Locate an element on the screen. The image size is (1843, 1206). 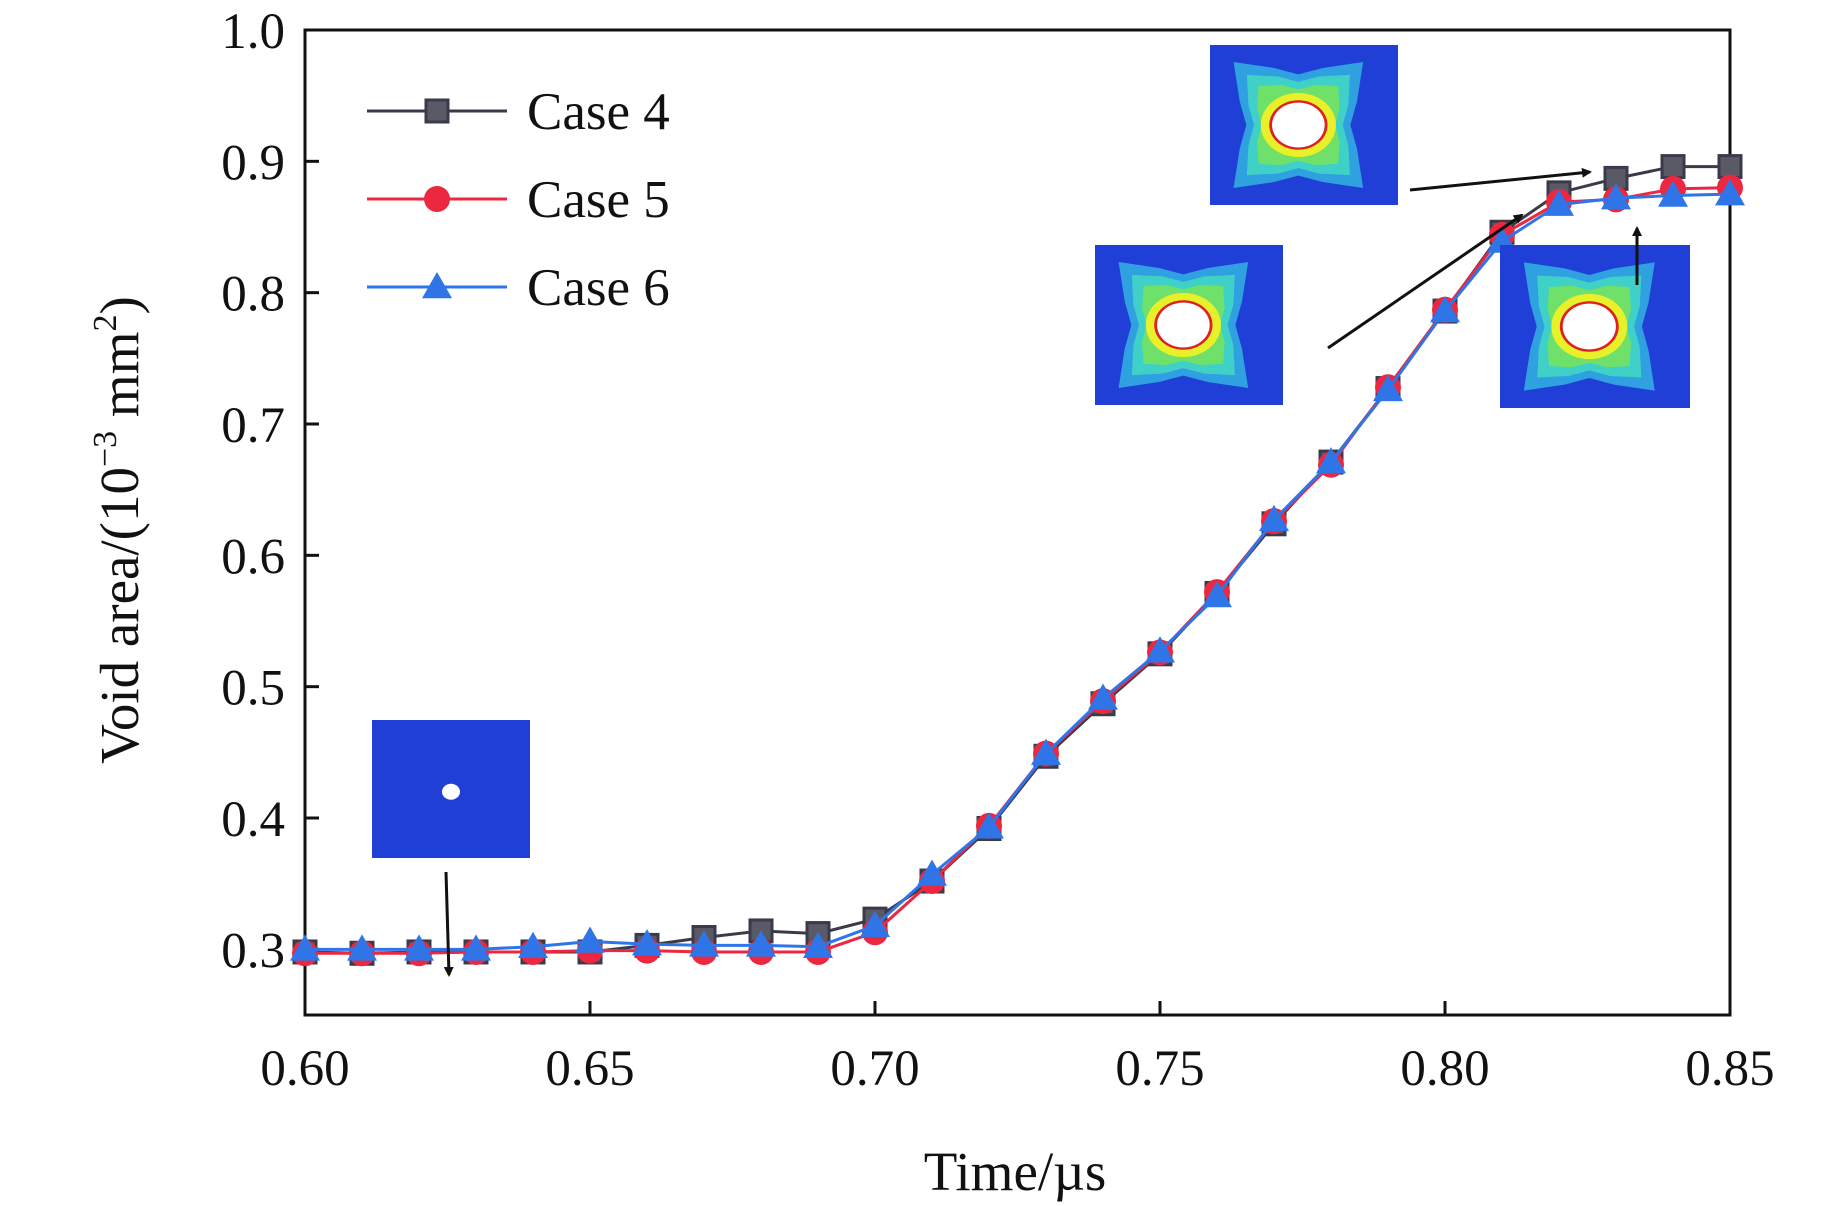
x-tick-label: 0.70 is located at coordinates (874, 1069).